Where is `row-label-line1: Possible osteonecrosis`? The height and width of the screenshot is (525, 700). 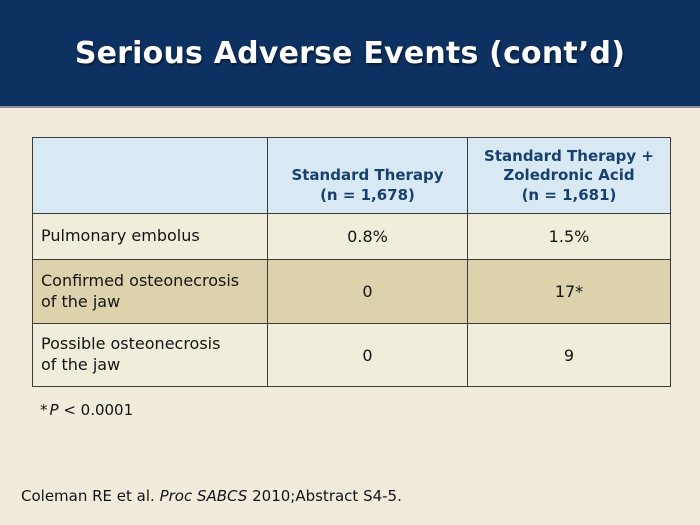 row-label-line1: Possible osteonecrosis is located at coordinates (131, 344).